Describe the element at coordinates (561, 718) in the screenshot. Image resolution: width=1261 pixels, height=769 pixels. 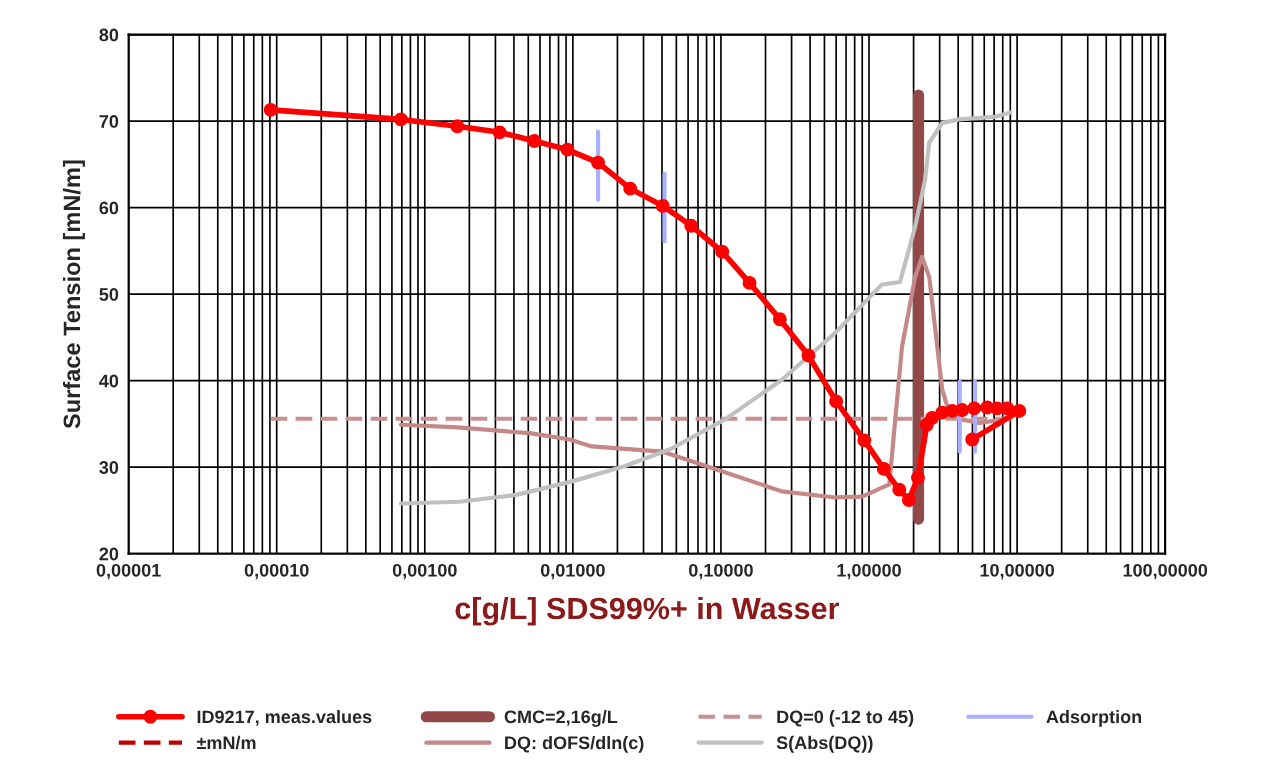
I see `legend-label: CMC=2,16g/L` at that location.